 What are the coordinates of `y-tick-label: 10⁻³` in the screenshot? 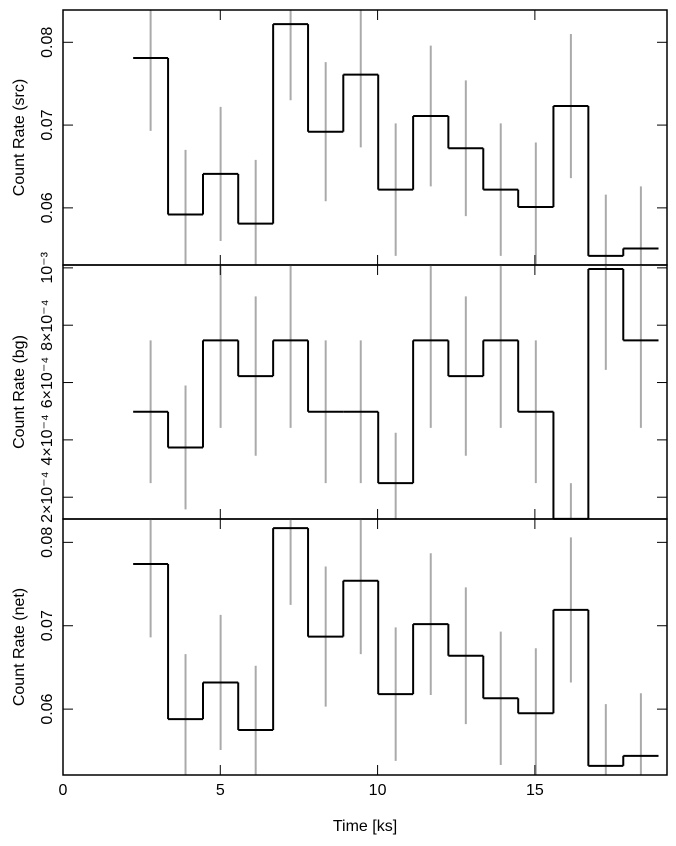 It's located at (47, 267).